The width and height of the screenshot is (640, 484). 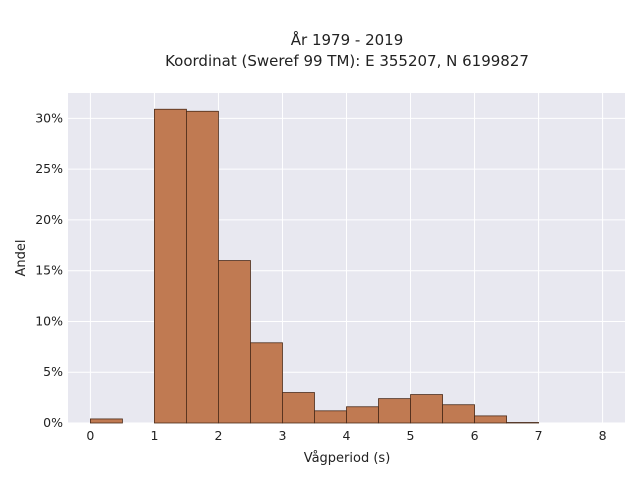 I want to click on y-tick-label: 5%, so click(x=53, y=371).